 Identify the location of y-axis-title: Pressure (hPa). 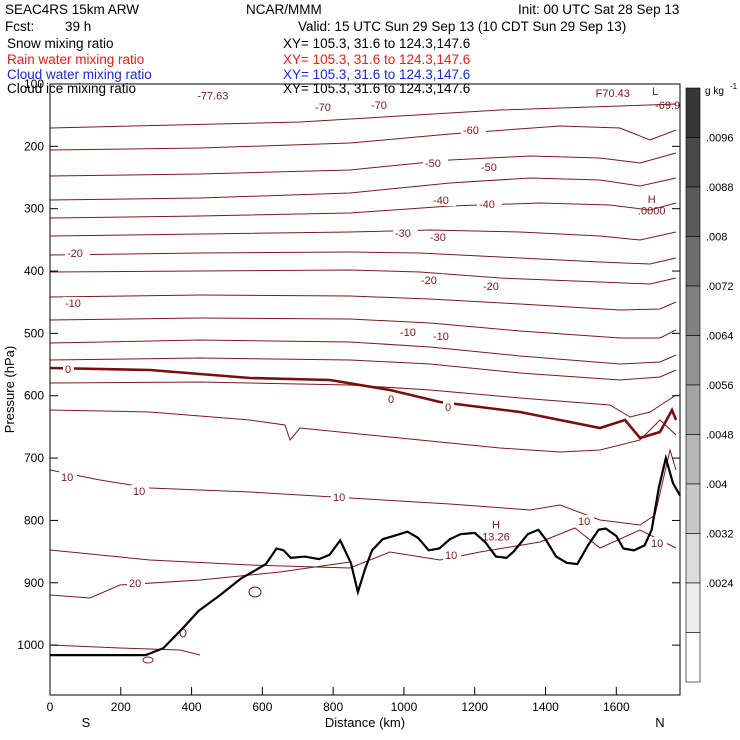
(9, 389).